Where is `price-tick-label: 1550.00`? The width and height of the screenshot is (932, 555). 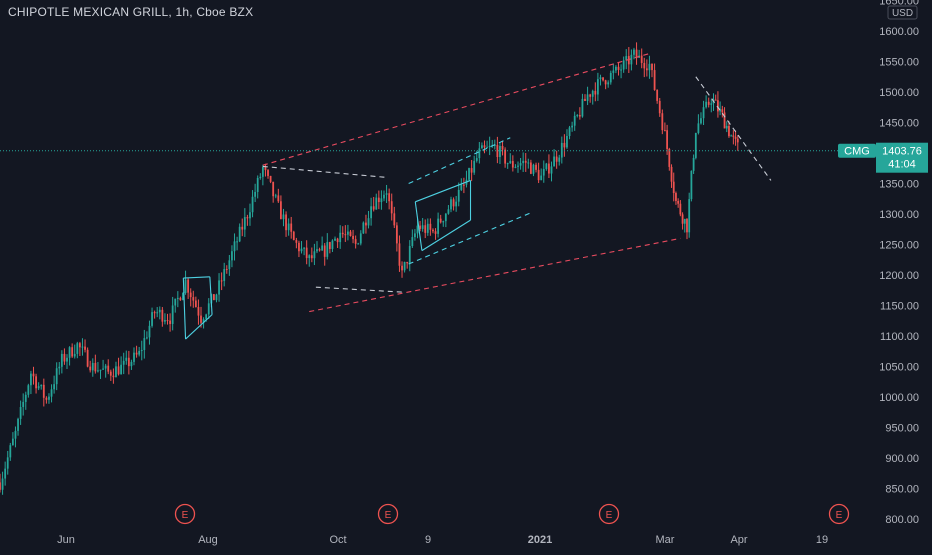 price-tick-label: 1550.00 is located at coordinates (899, 63).